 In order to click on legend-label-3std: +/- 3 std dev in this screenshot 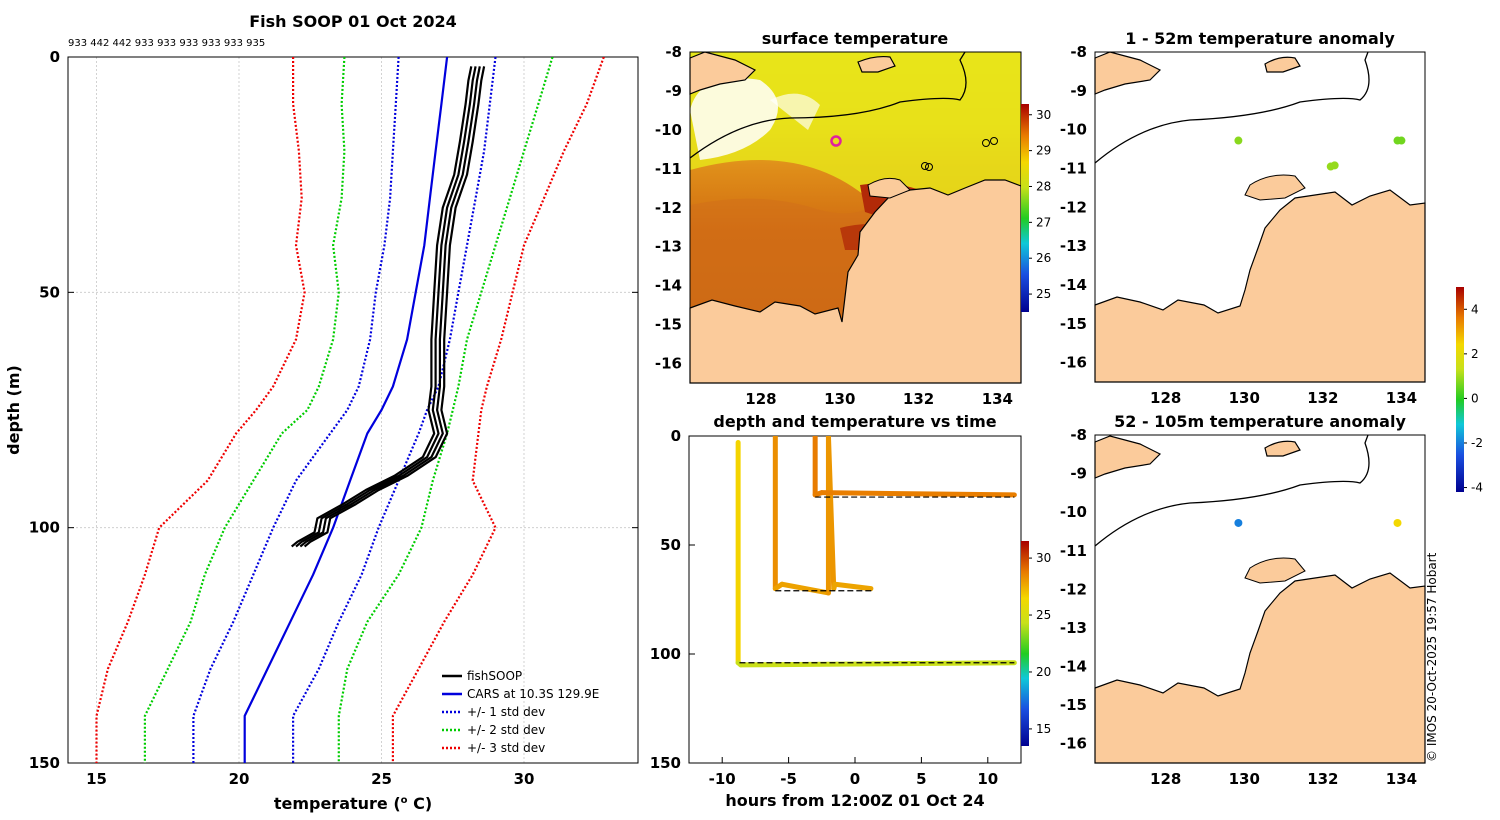, I will do `click(506, 748)`.